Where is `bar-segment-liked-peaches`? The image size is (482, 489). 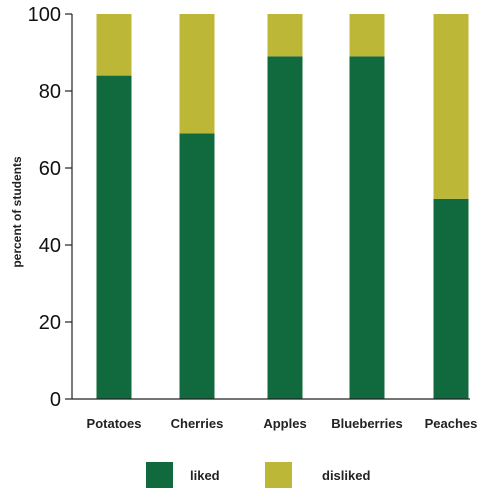 bar-segment-liked-peaches is located at coordinates (451, 298).